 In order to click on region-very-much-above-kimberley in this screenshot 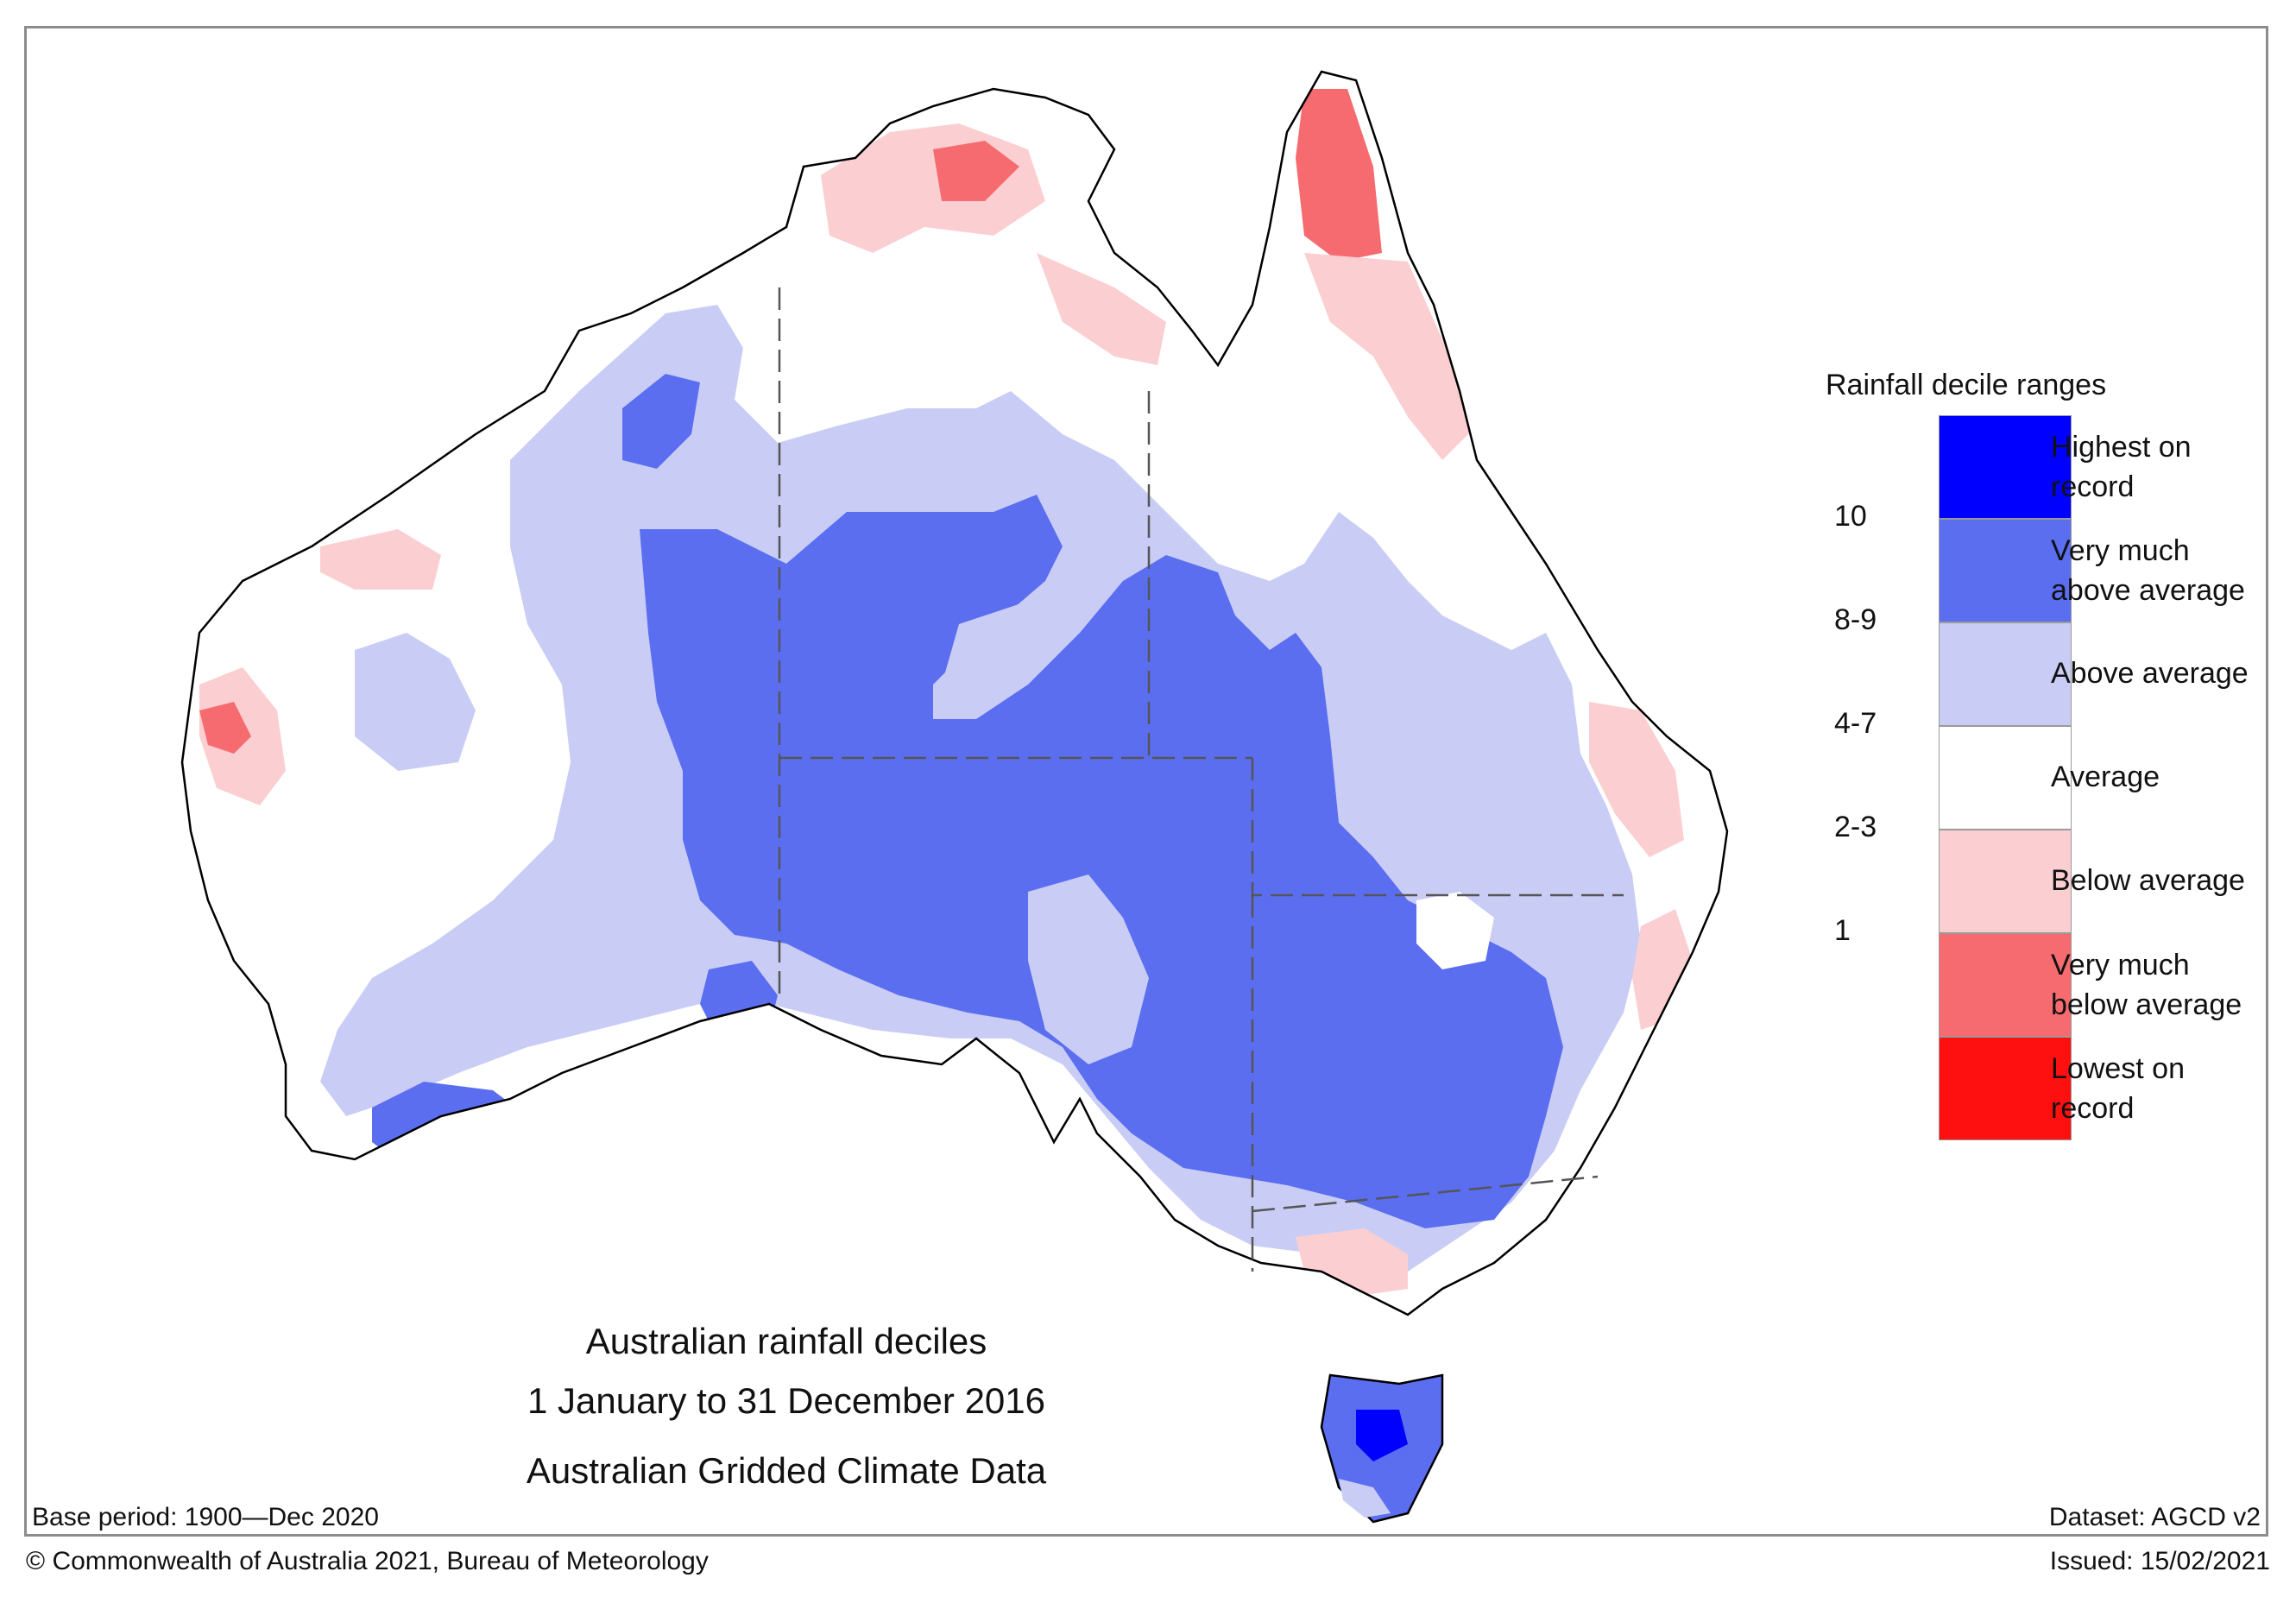, I will do `click(661, 421)`.